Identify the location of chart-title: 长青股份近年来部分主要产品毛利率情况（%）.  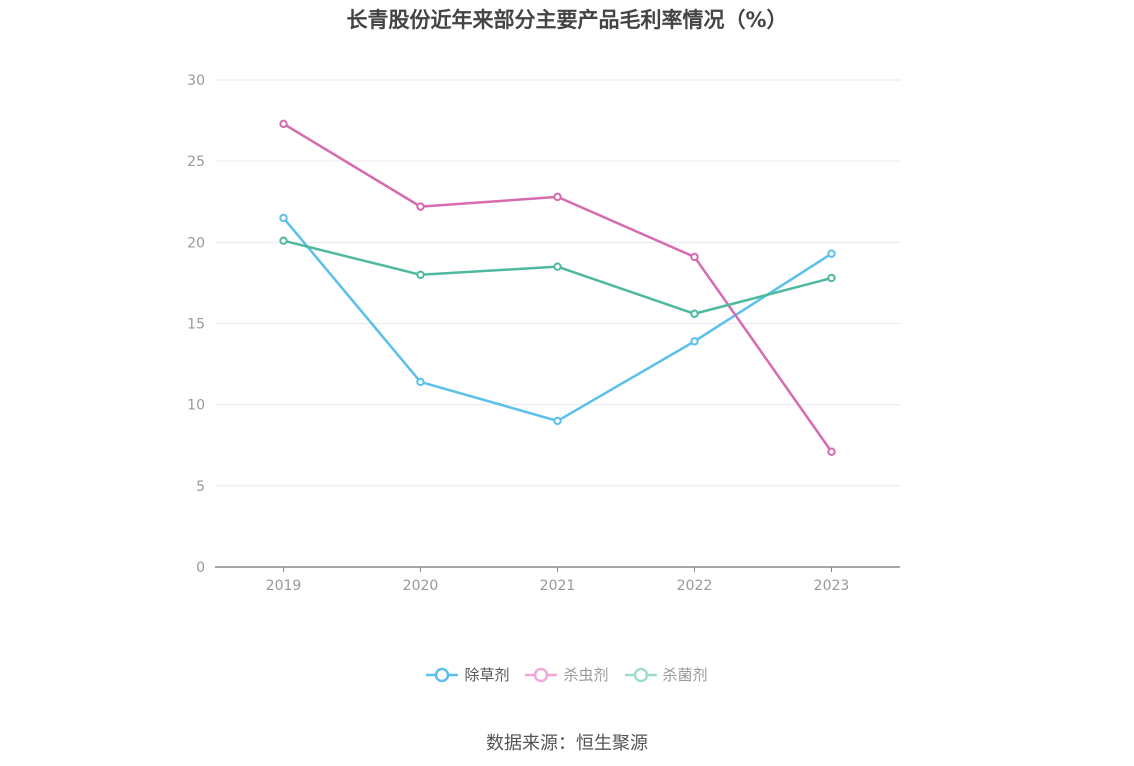
(567, 20).